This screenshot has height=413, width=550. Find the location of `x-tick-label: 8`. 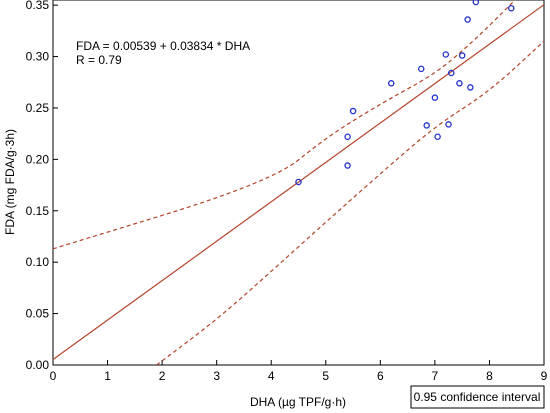

x-tick-label: 8 is located at coordinates (489, 376).